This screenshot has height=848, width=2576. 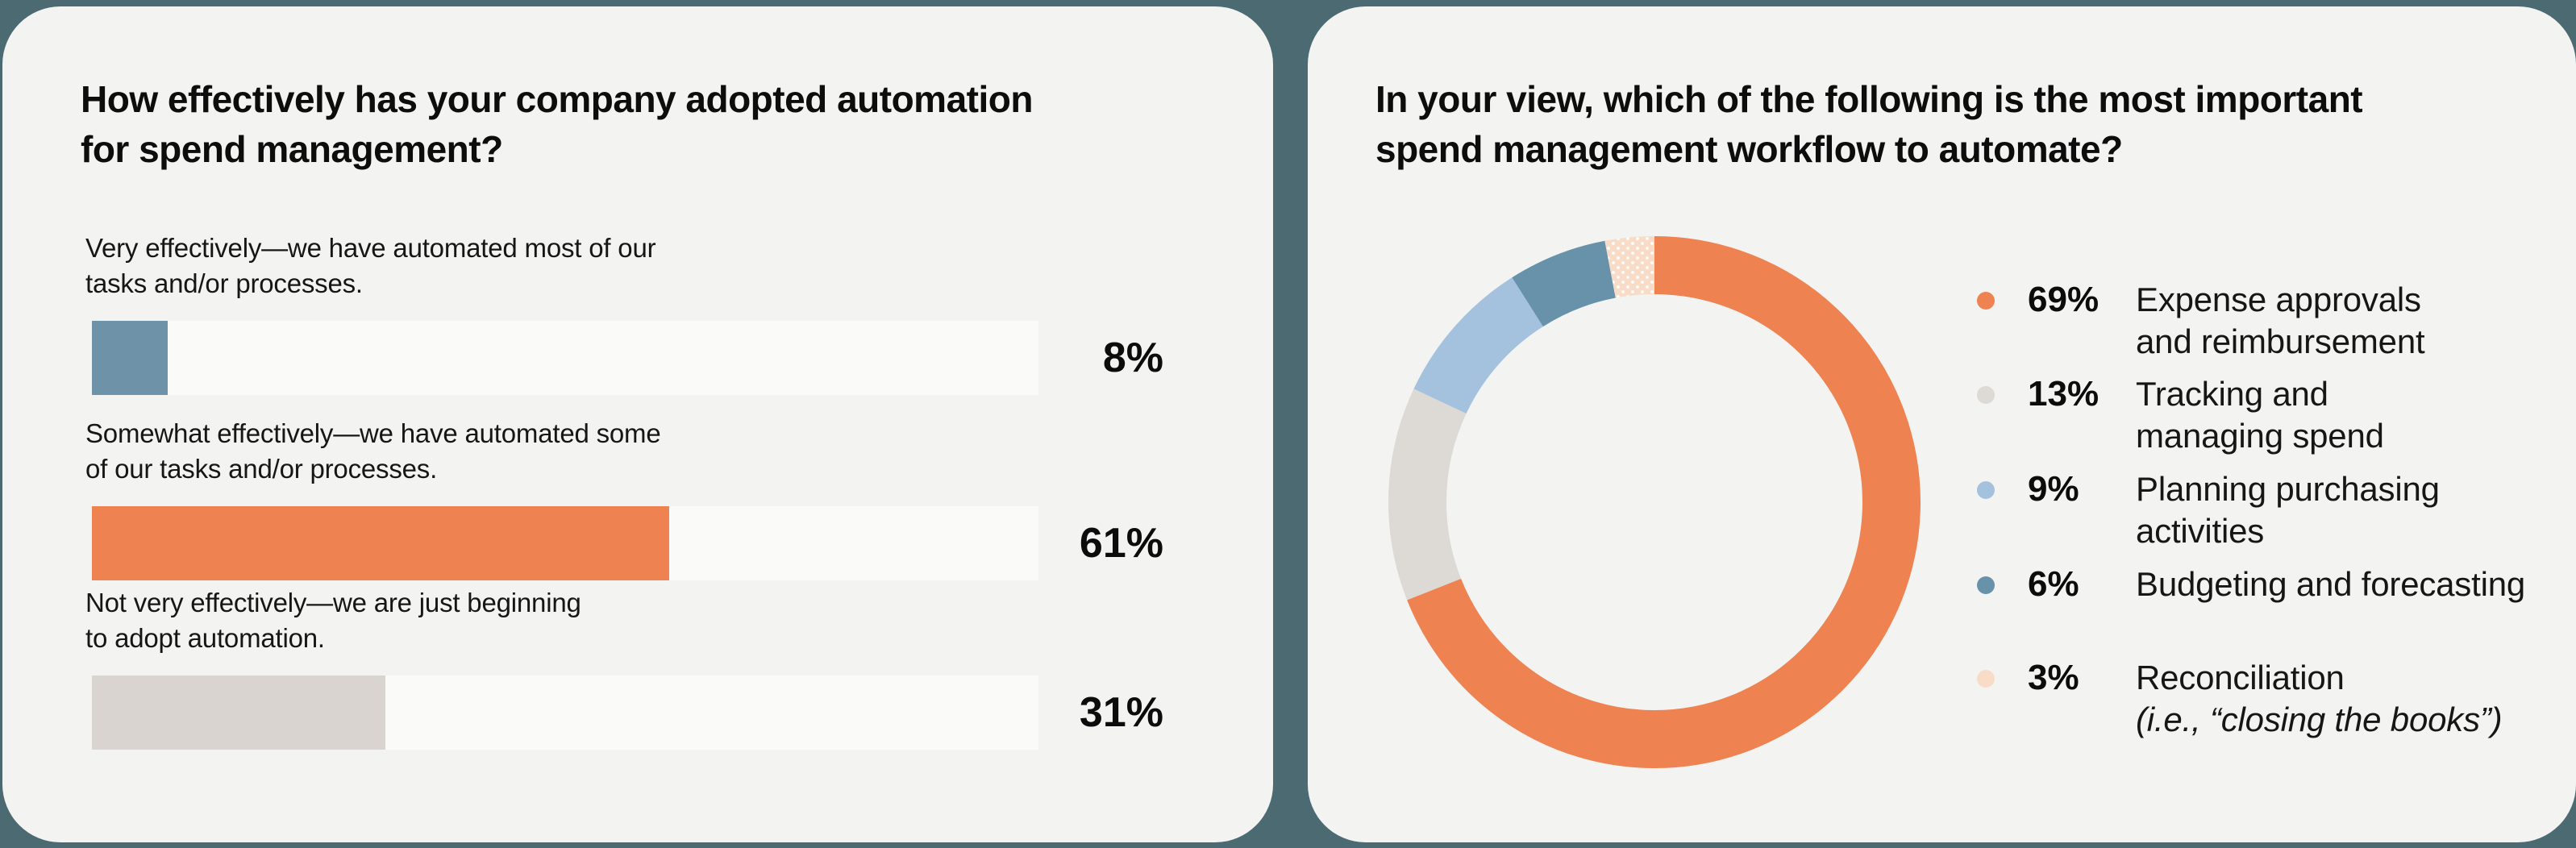 What do you see at coordinates (205, 638) in the screenshot?
I see `bar-label-line2: to adopt automation.` at bounding box center [205, 638].